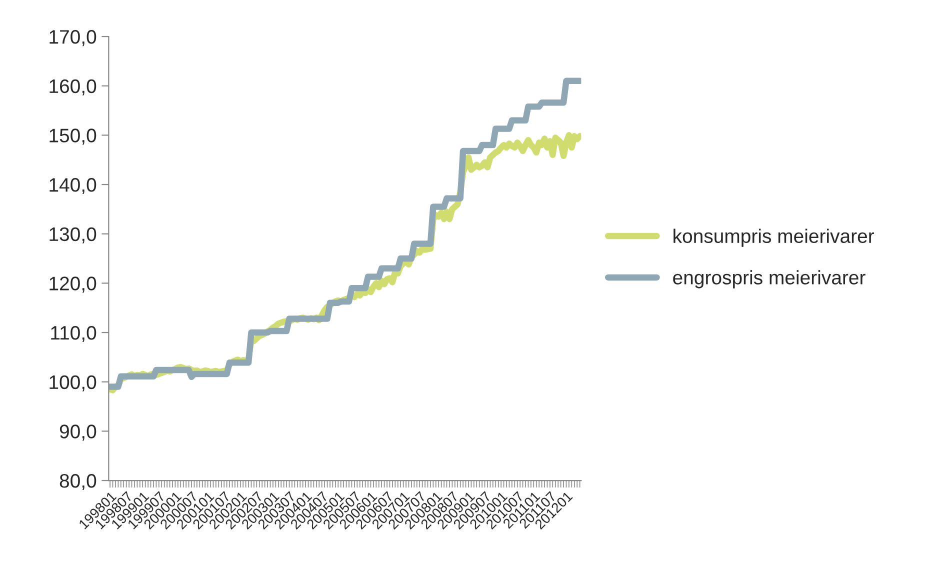 This screenshot has height=562, width=945. I want to click on y-tick-label: 120,0, so click(73, 284).